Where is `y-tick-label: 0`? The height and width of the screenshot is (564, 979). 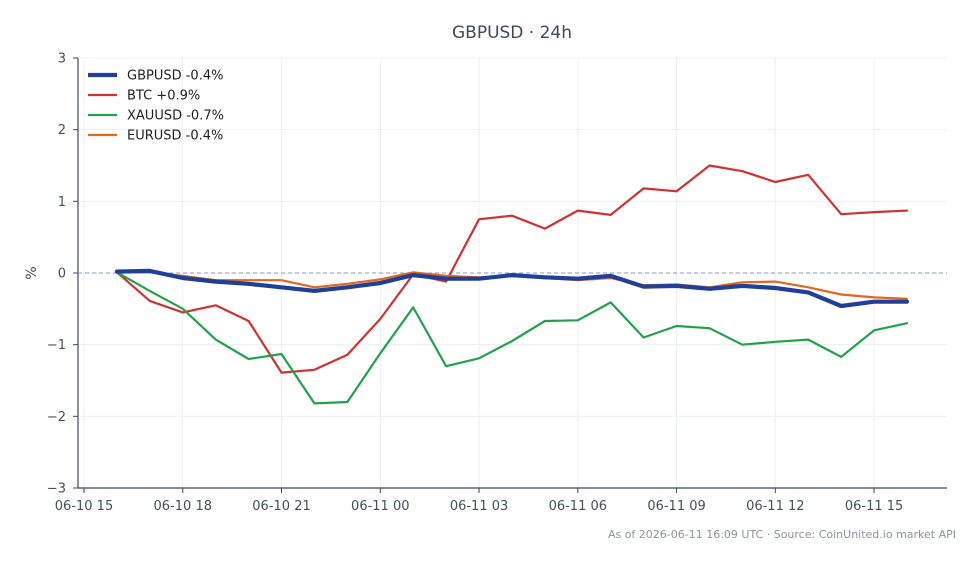
y-tick-label: 0 is located at coordinates (62, 274).